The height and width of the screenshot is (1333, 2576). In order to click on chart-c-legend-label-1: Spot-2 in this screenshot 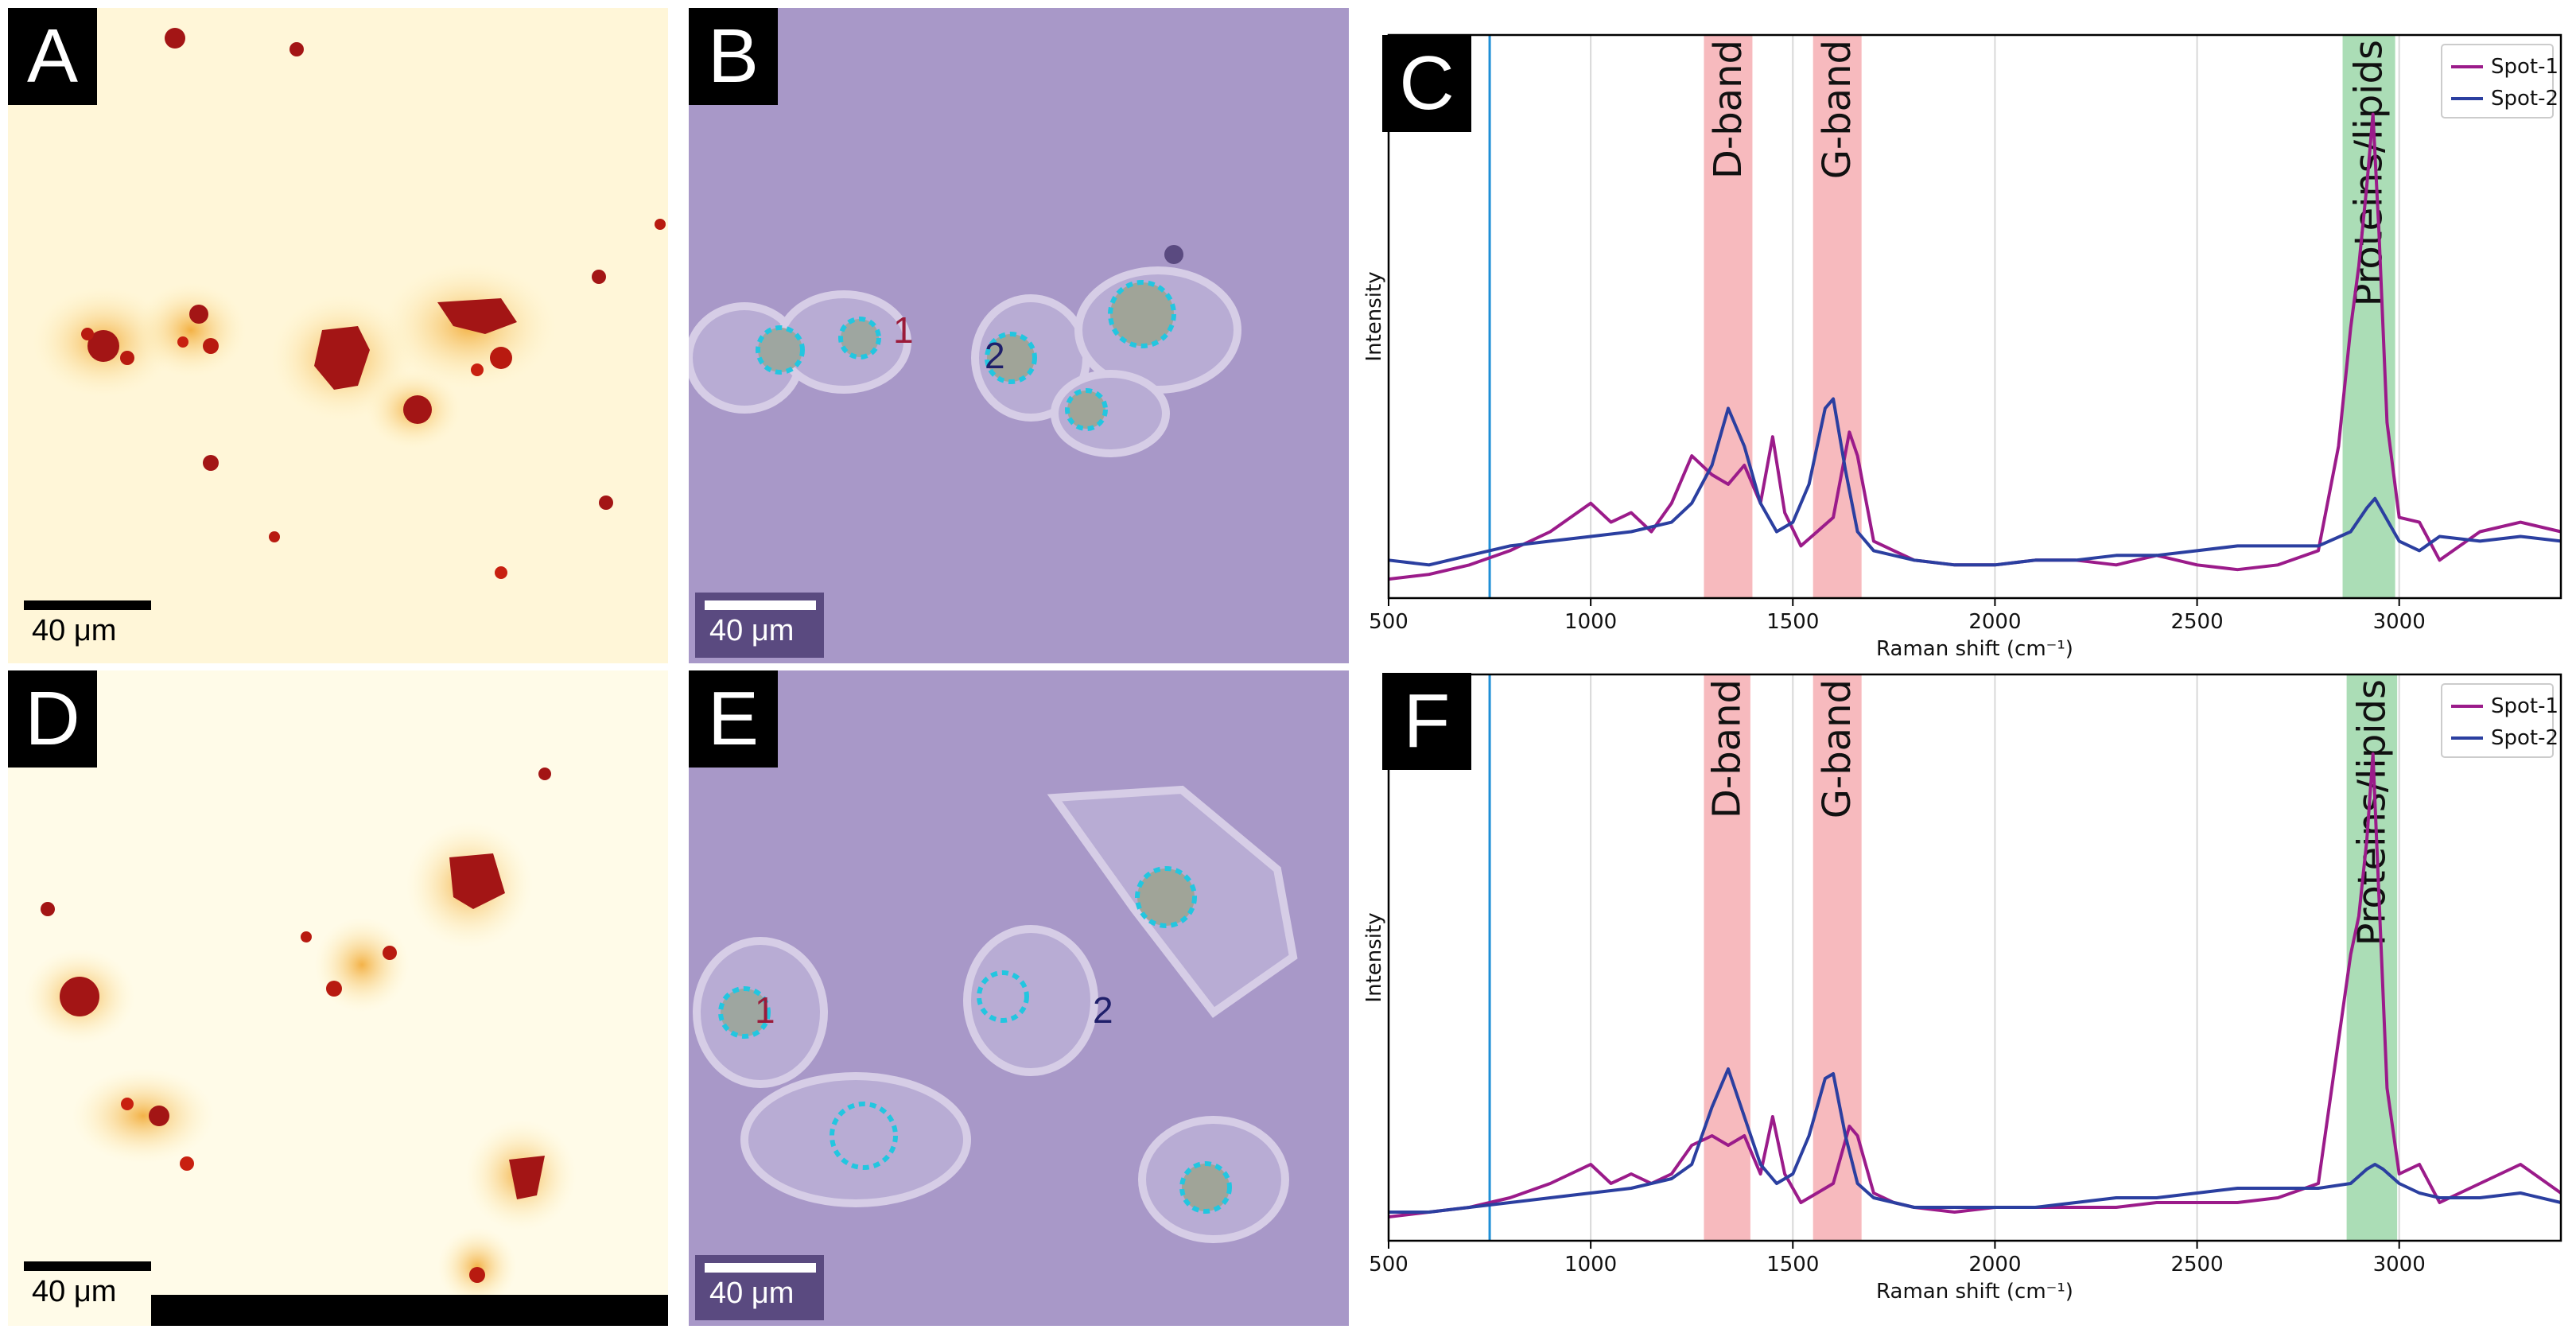, I will do `click(2525, 99)`.